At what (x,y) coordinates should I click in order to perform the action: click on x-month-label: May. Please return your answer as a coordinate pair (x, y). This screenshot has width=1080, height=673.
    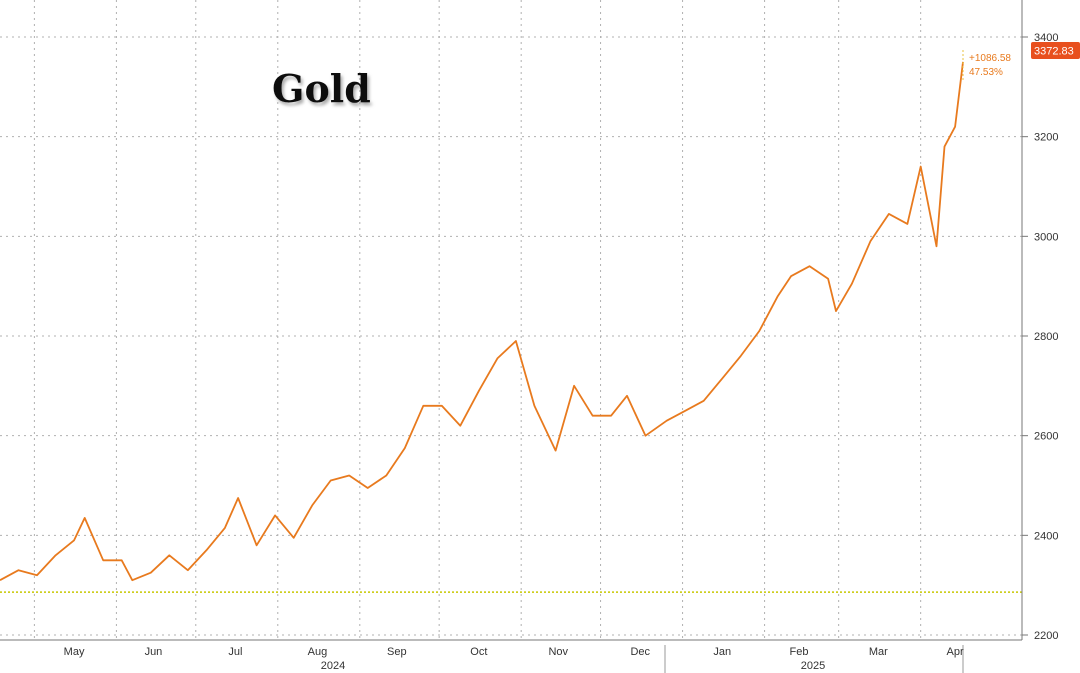
    Looking at the image, I should click on (74, 652).